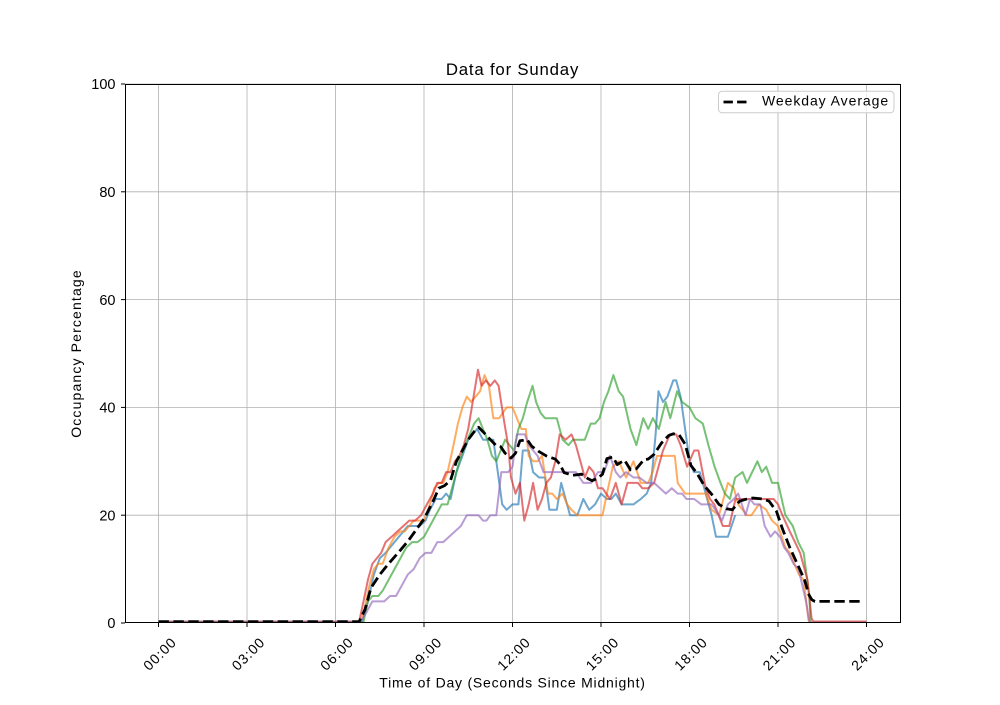  What do you see at coordinates (107, 301) in the screenshot?
I see `svg-text: 60` at bounding box center [107, 301].